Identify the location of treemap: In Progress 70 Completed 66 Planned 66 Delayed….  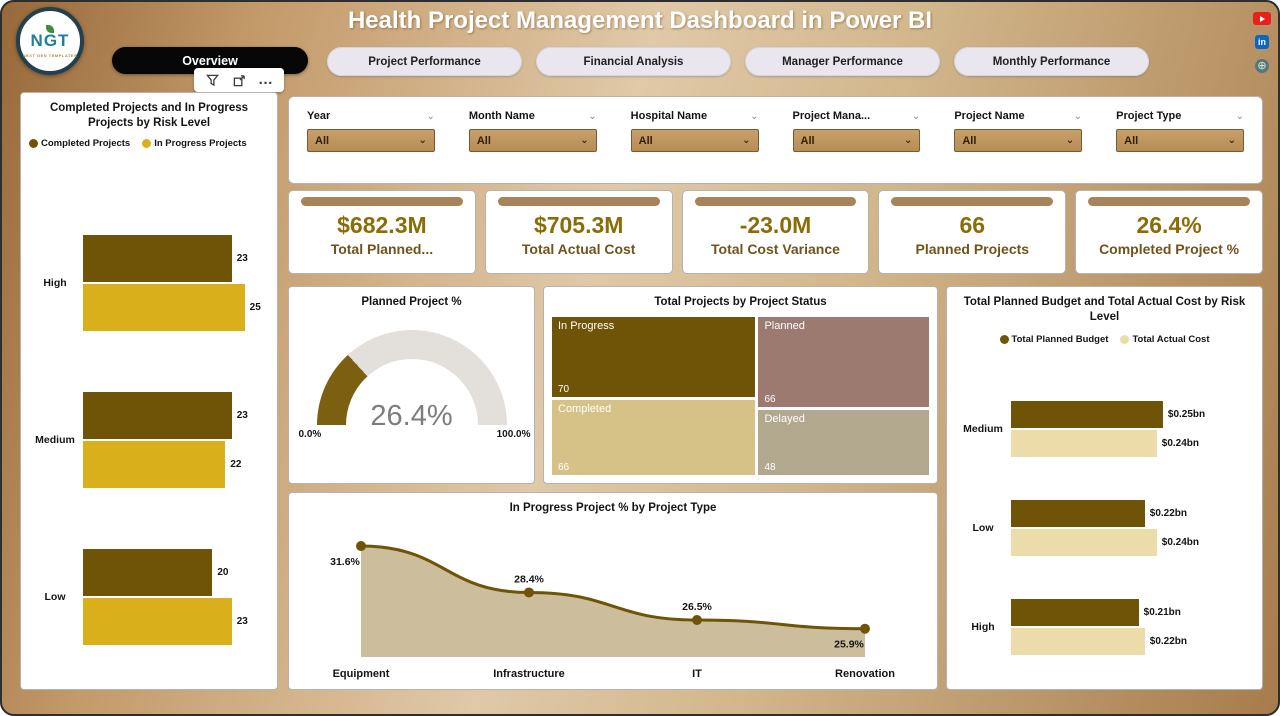
(740, 396).